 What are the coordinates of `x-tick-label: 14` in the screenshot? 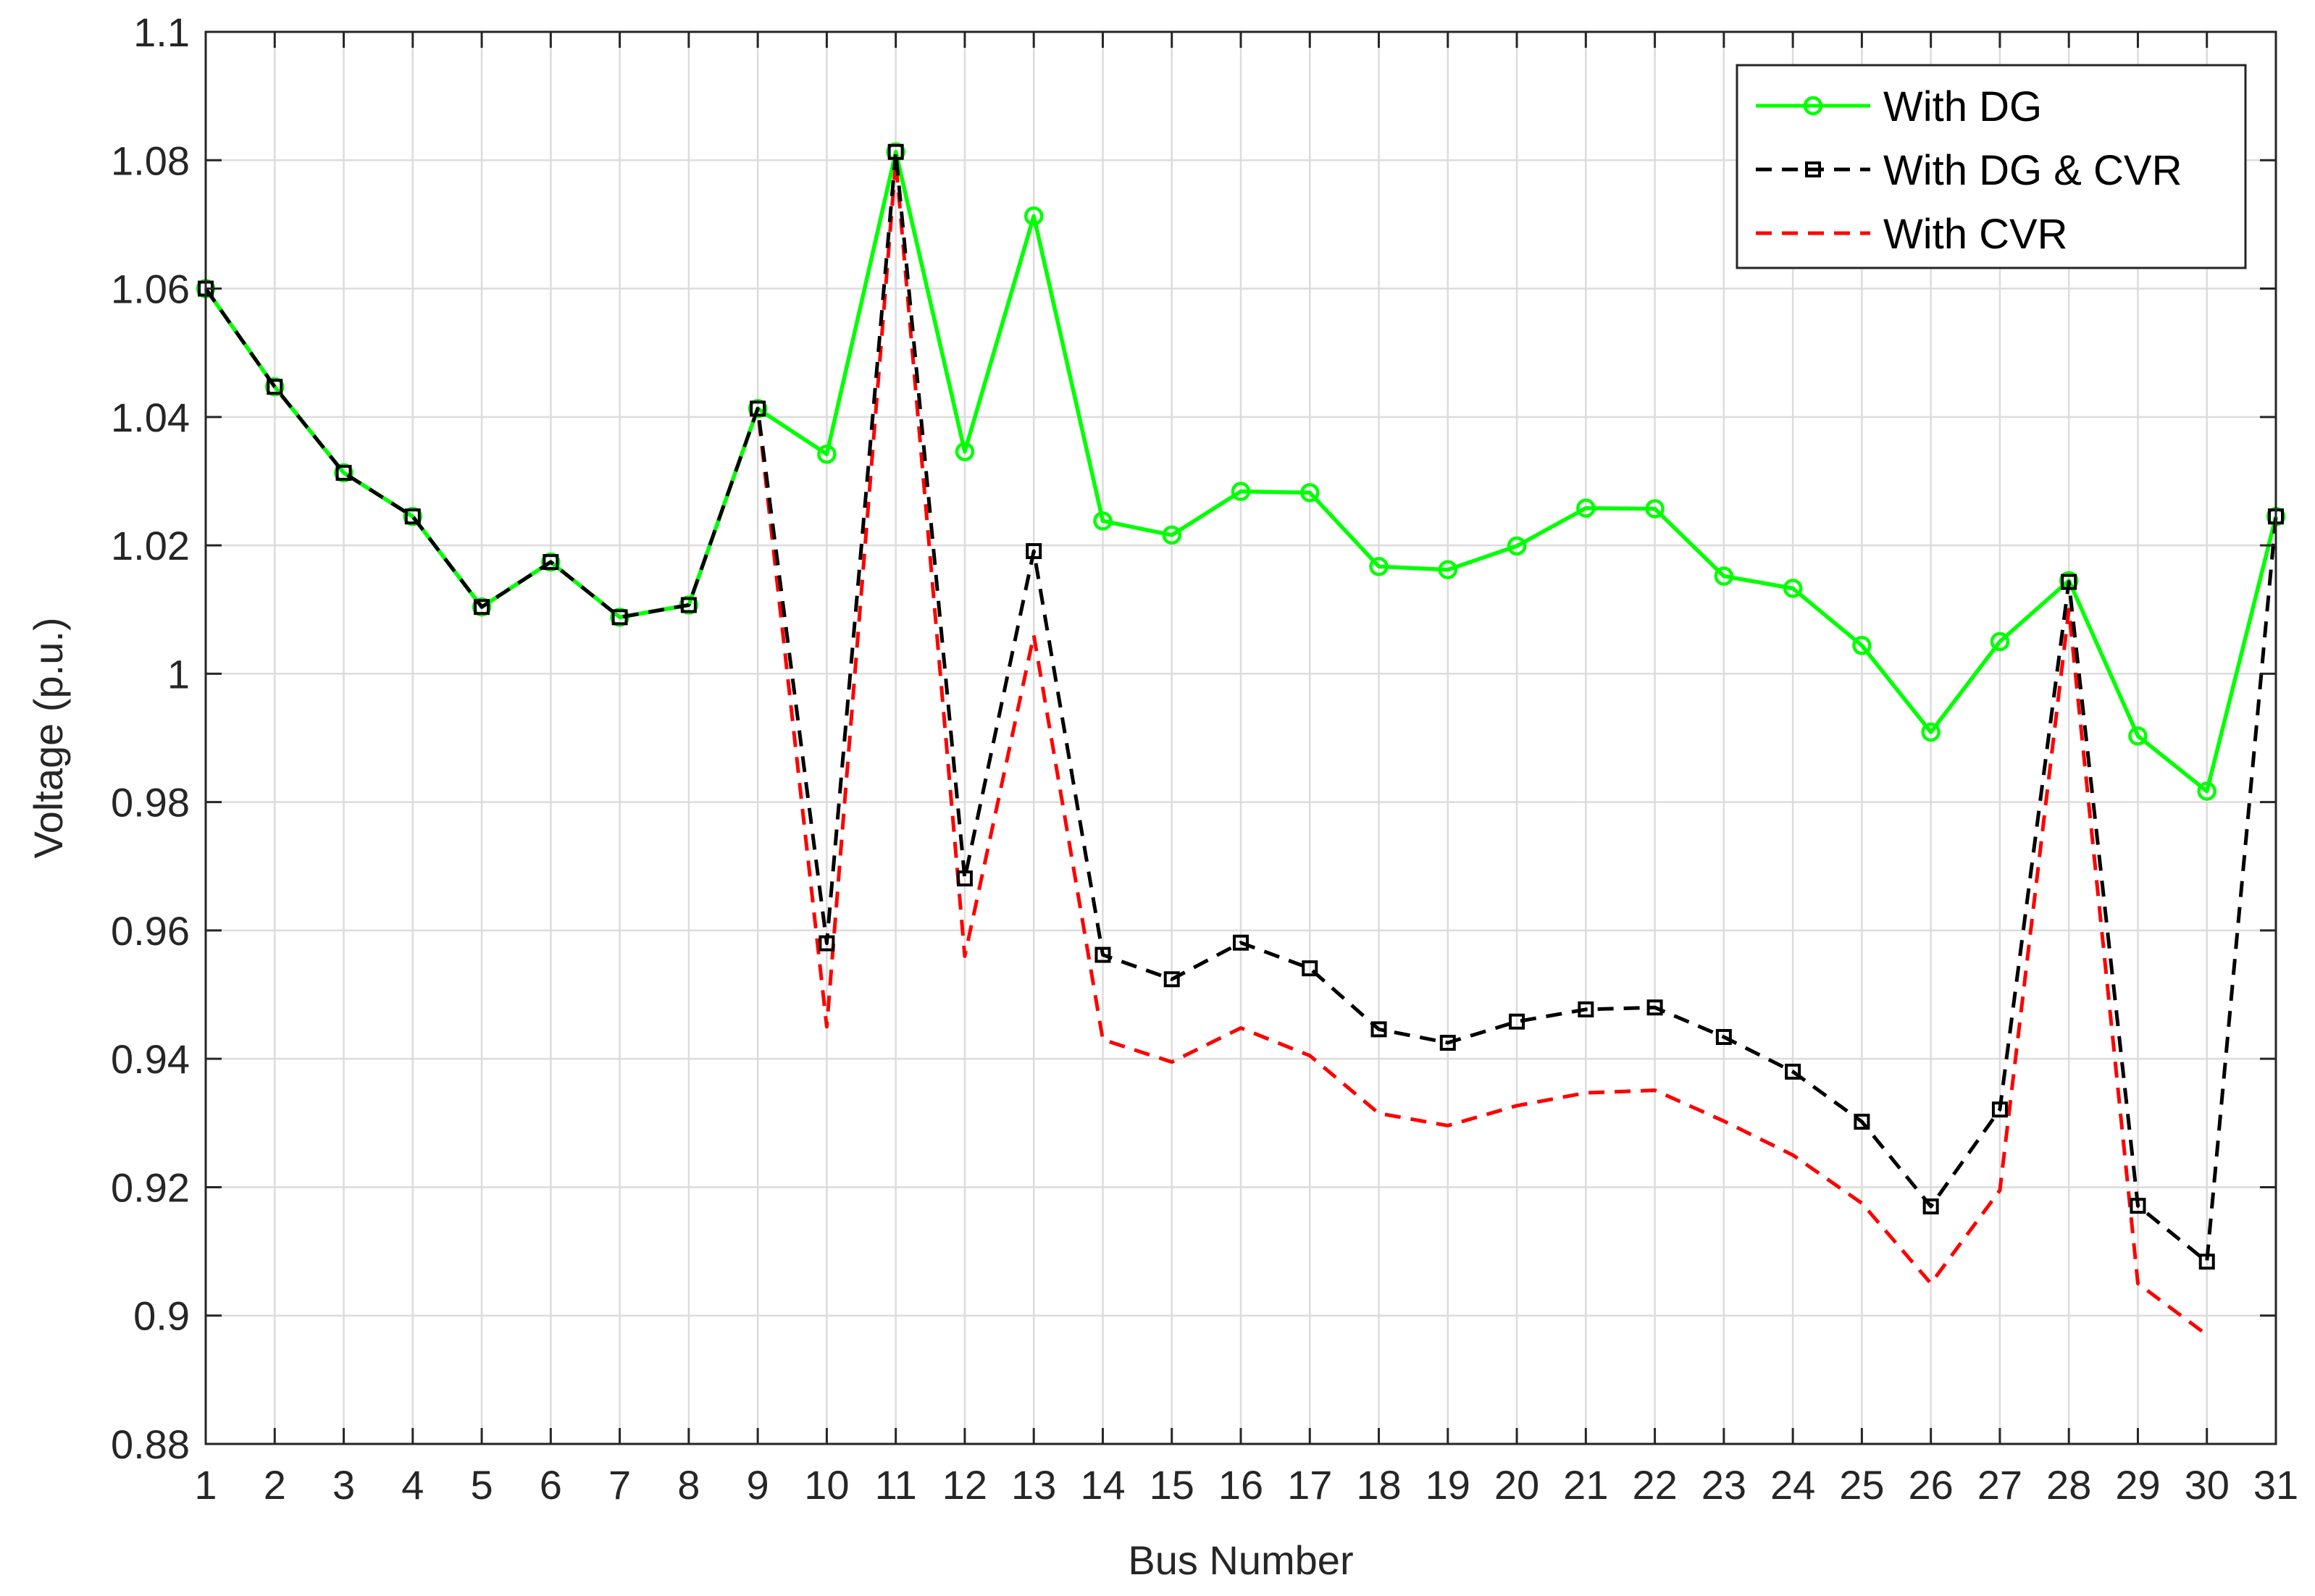 It's located at (1102, 1485).